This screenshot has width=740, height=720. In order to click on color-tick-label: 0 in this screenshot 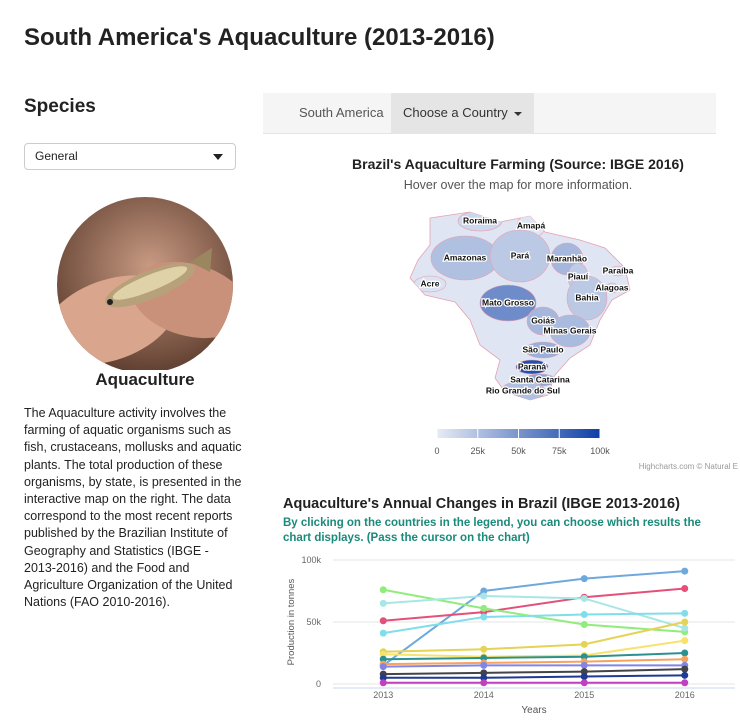, I will do `click(436, 451)`.